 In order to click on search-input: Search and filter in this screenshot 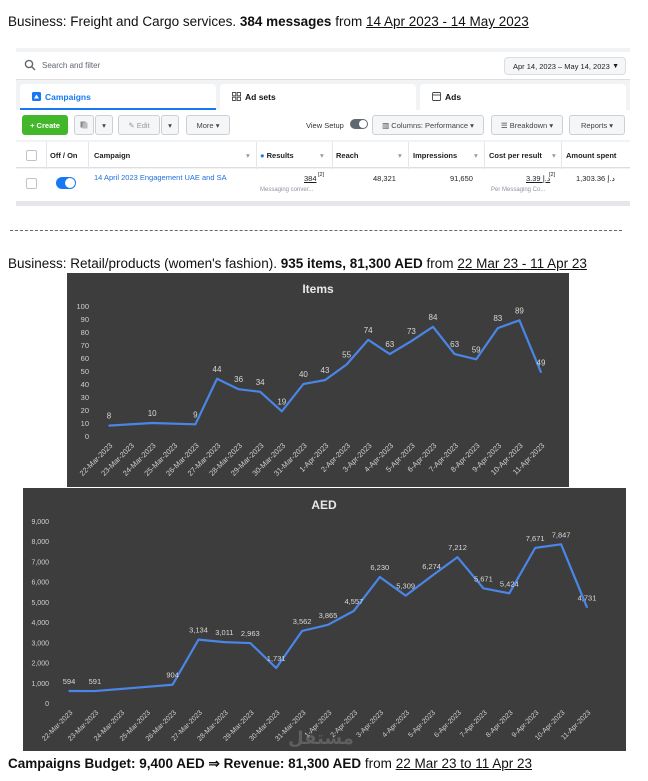, I will do `click(71, 65)`.